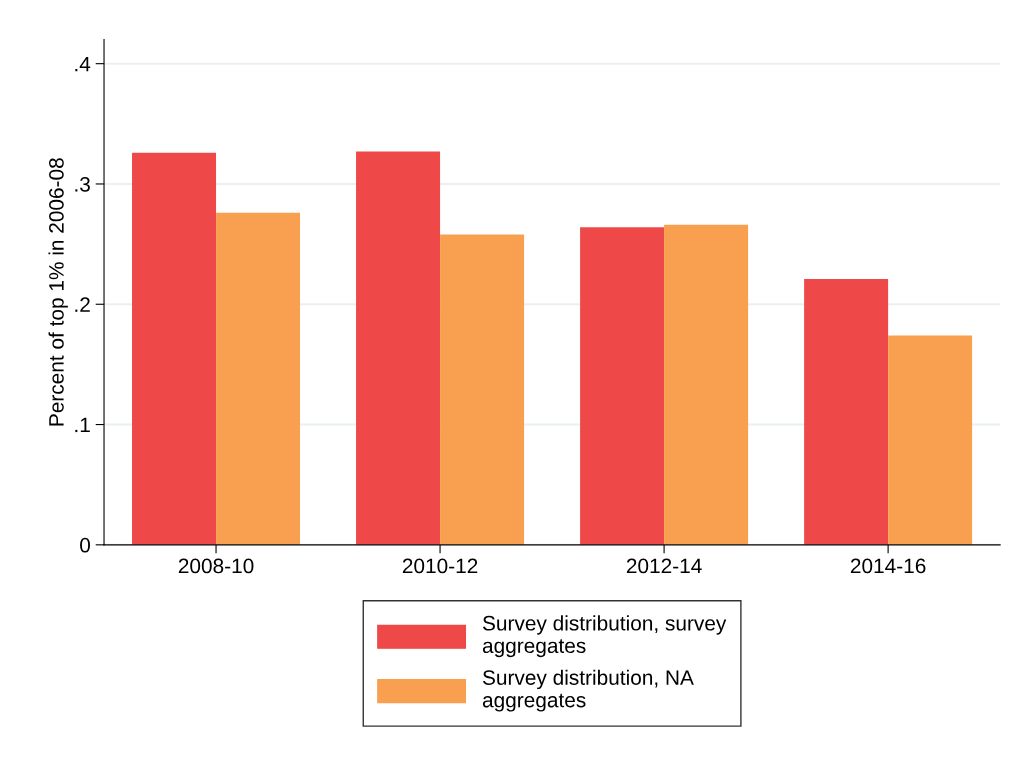 This screenshot has width=1030, height=762. Describe the element at coordinates (604, 636) in the screenshot. I see `legend-label: Survey distribution, survey aggregates` at that location.